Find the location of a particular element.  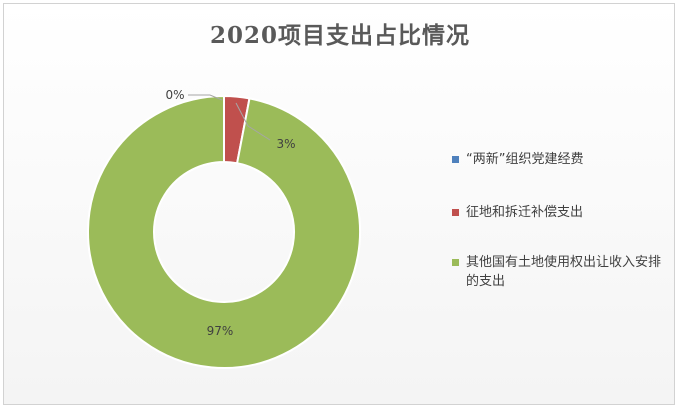

data-labels: 0% 3% 97% is located at coordinates (230, 213).